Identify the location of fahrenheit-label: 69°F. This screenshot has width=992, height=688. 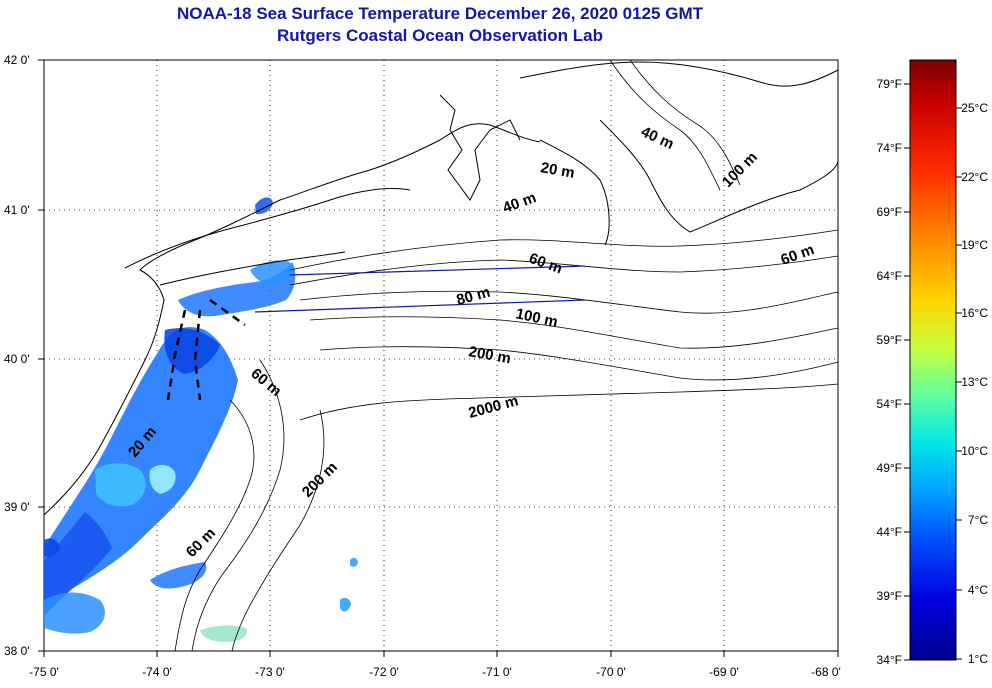
(889, 212).